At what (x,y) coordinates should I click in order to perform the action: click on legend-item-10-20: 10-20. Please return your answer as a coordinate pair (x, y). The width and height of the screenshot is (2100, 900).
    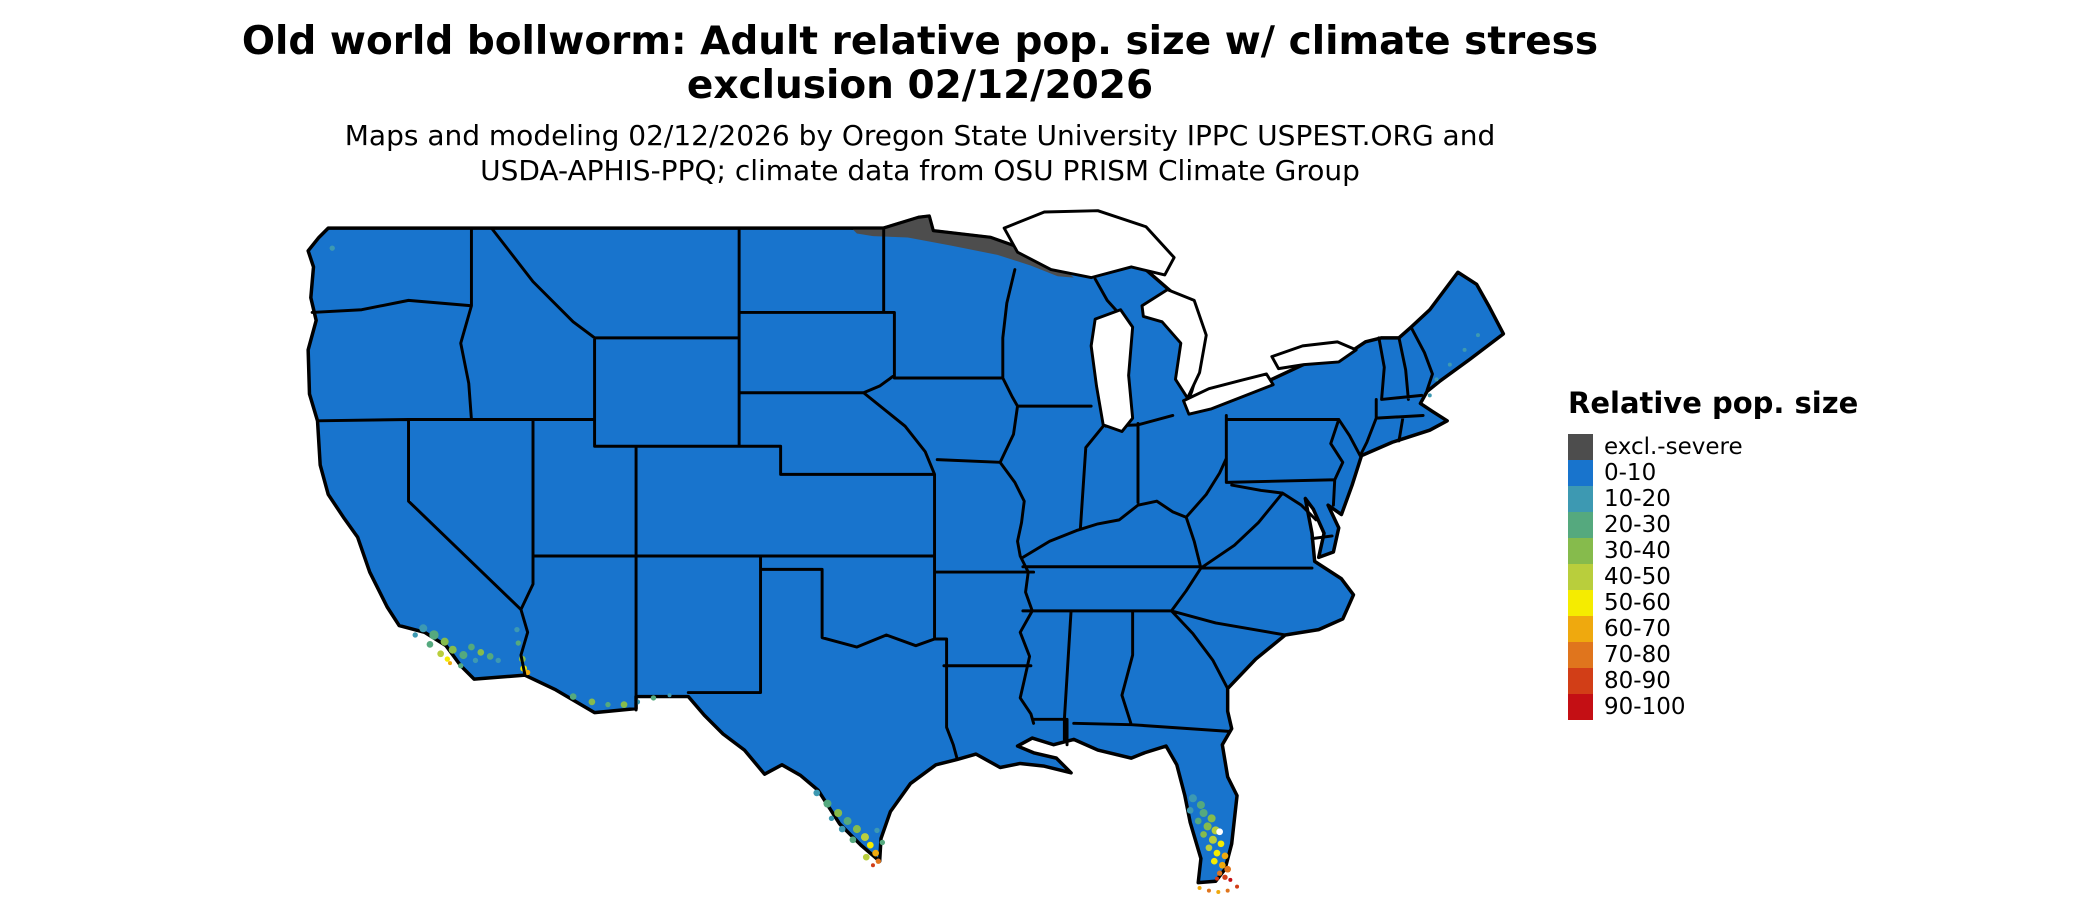
    Looking at the image, I should click on (1713, 499).